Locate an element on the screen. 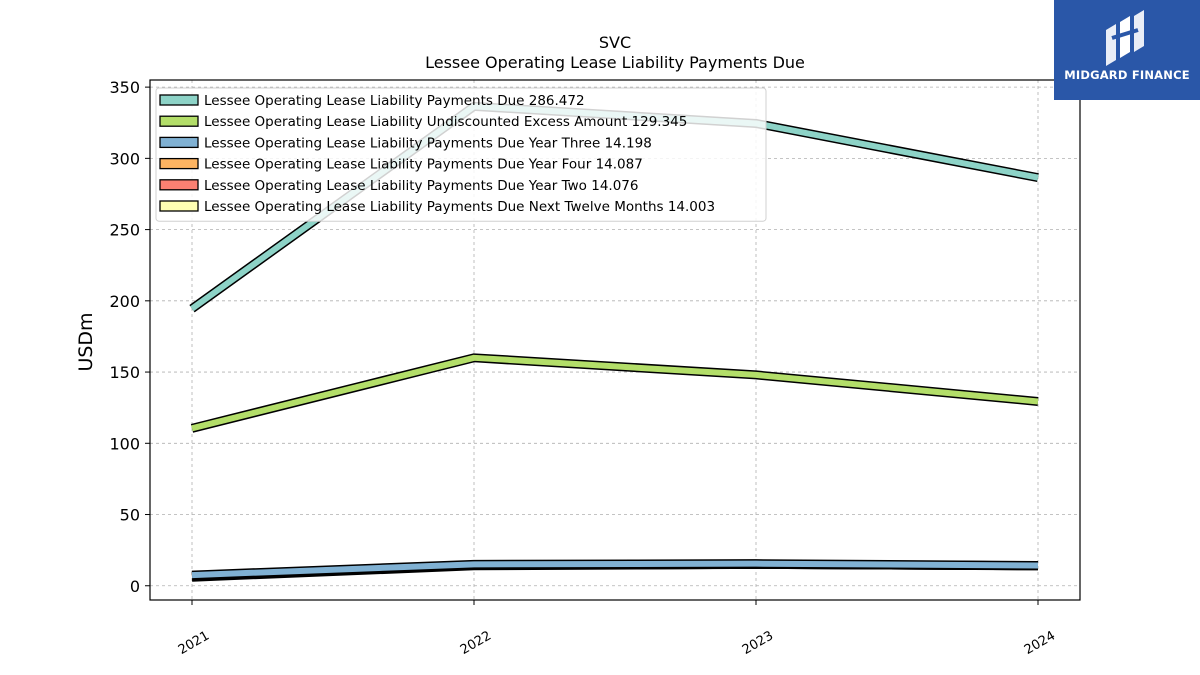 The height and width of the screenshot is (675, 1200). midgard-logo-icon is located at coordinates (1125, 38).